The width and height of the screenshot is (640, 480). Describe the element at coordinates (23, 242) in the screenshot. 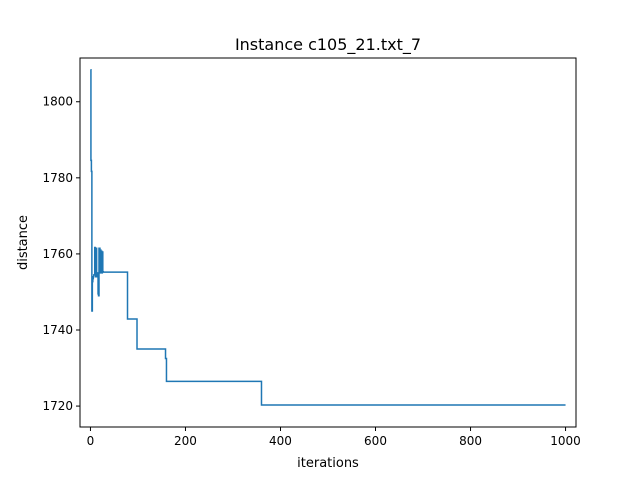

I see `y-axis-label: distance` at that location.